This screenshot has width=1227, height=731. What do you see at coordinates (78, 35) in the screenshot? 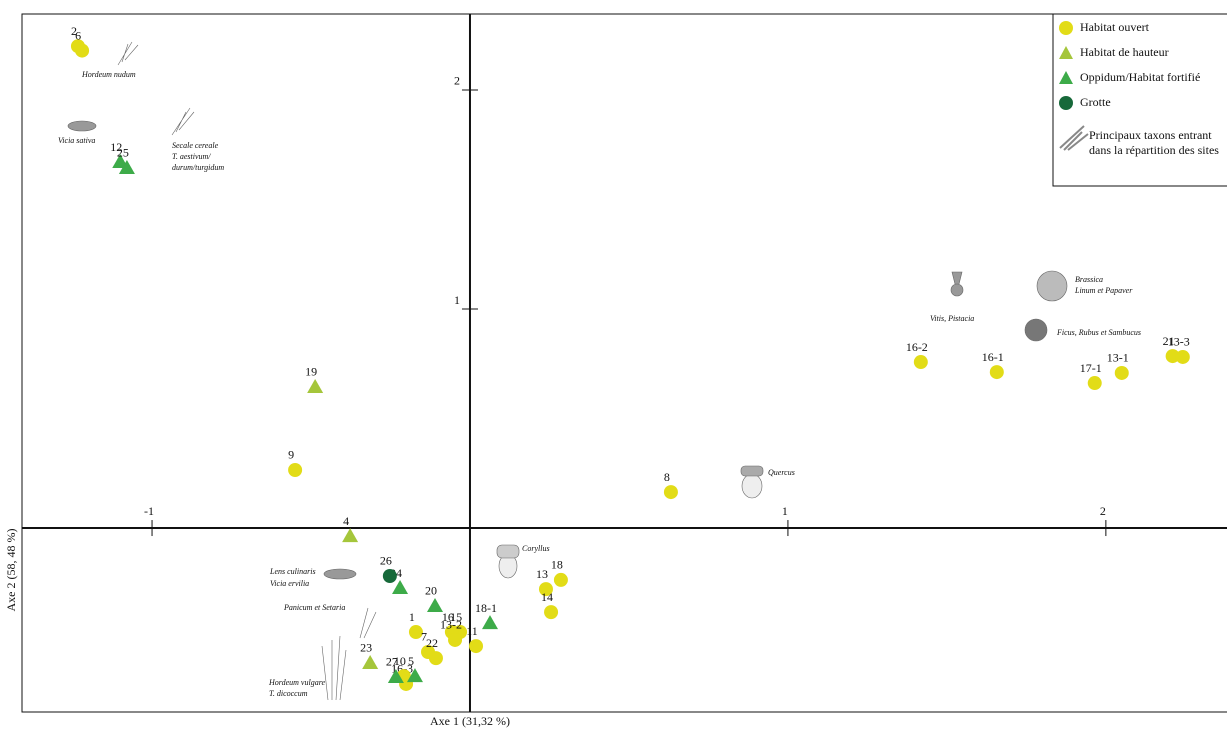
I see `point-label: 6` at bounding box center [78, 35].